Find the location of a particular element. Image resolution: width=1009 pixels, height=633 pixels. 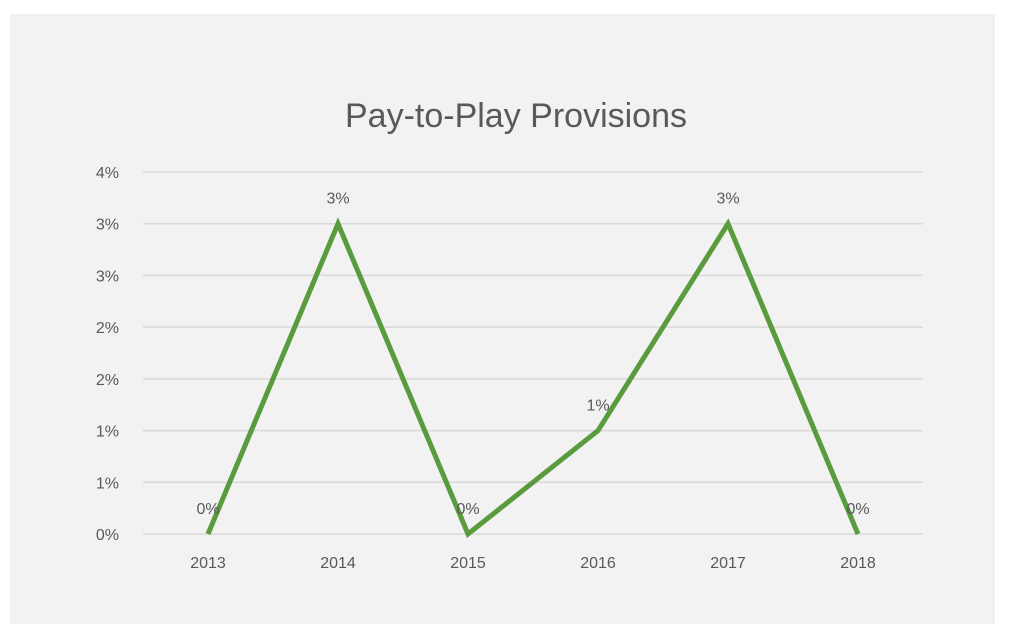

y-tick-label: 0% is located at coordinates (107, 535).